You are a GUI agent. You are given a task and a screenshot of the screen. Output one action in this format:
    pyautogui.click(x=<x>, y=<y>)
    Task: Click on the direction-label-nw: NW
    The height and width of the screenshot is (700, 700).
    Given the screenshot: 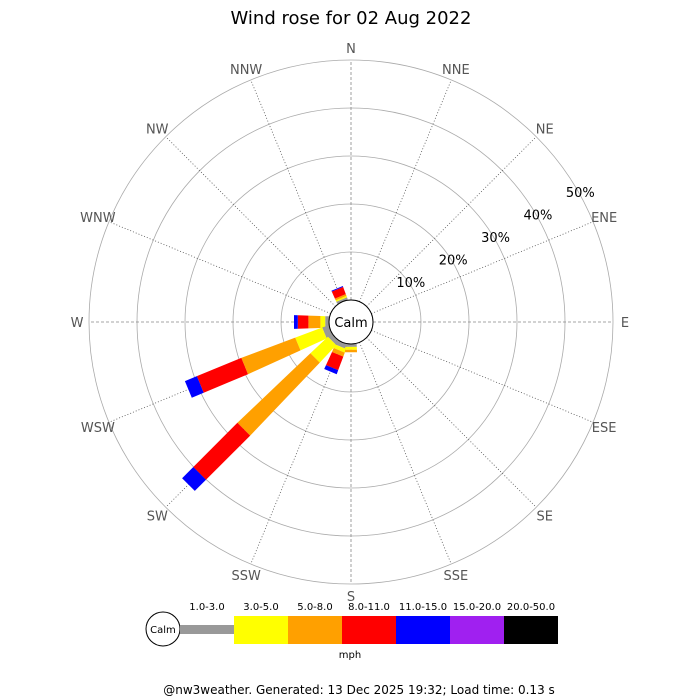 What is the action you would take?
    pyautogui.click(x=157, y=129)
    